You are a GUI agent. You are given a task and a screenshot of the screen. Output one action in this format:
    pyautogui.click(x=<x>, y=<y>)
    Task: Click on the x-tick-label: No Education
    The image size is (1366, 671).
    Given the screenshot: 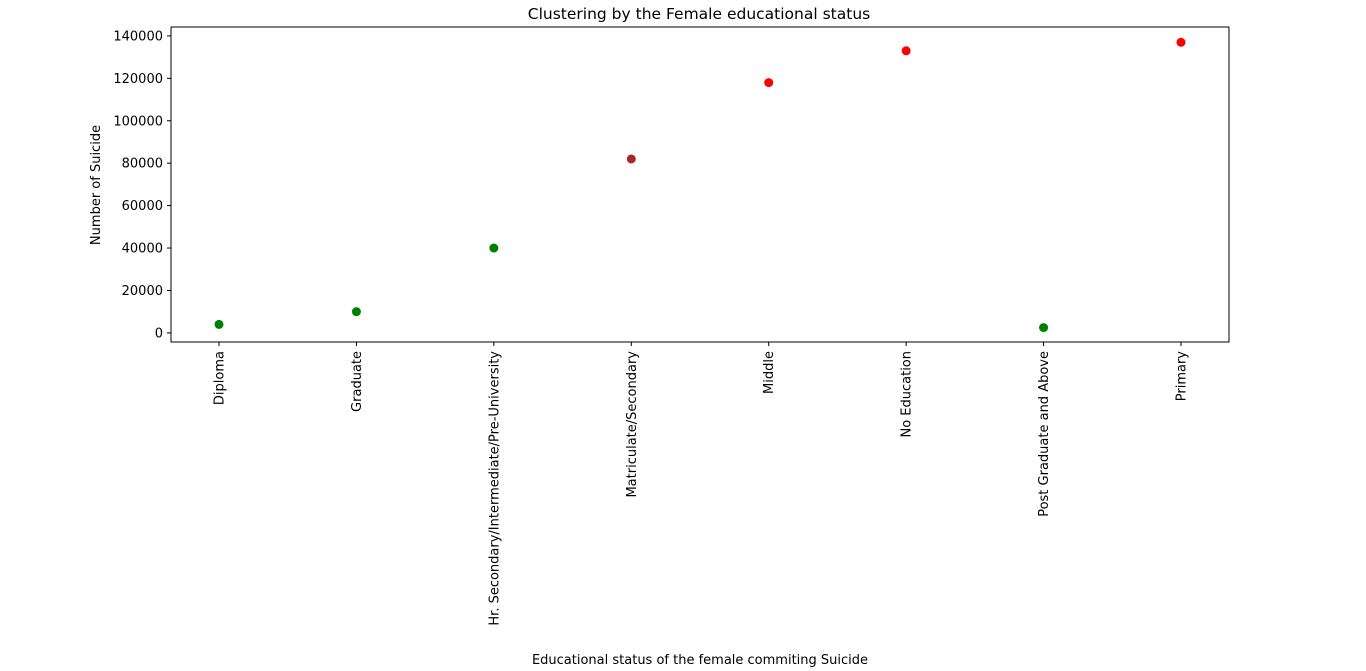 What is the action you would take?
    pyautogui.click(x=907, y=394)
    